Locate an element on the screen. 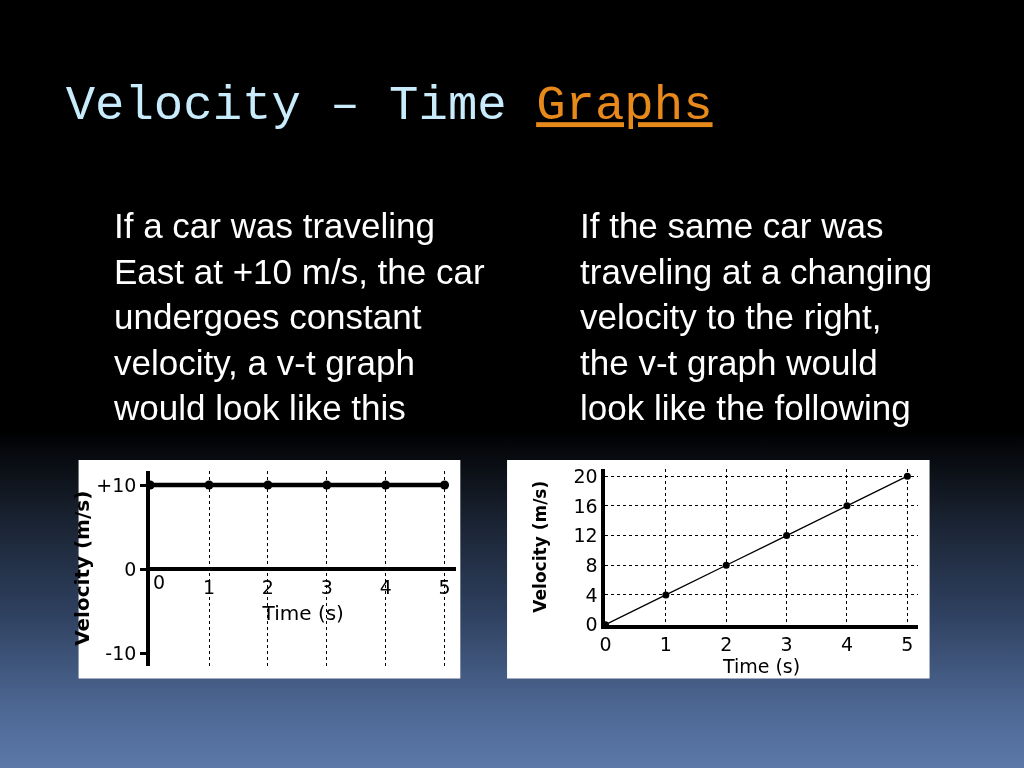 Image resolution: width=1024 pixels, height=768 pixels. x-tick-label: 3 is located at coordinates (786, 644).